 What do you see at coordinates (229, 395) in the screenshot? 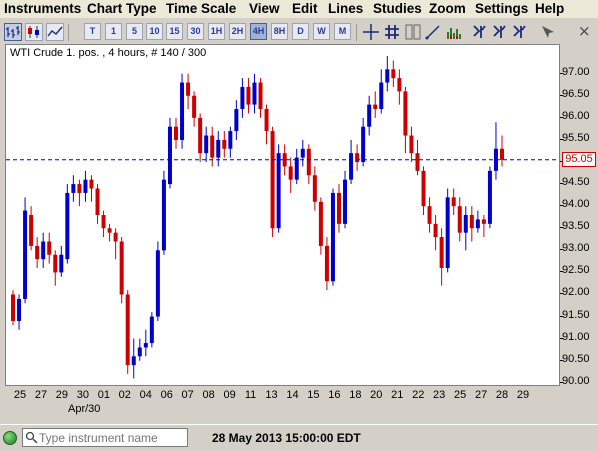
I see `x-tick-label: 09` at bounding box center [229, 395].